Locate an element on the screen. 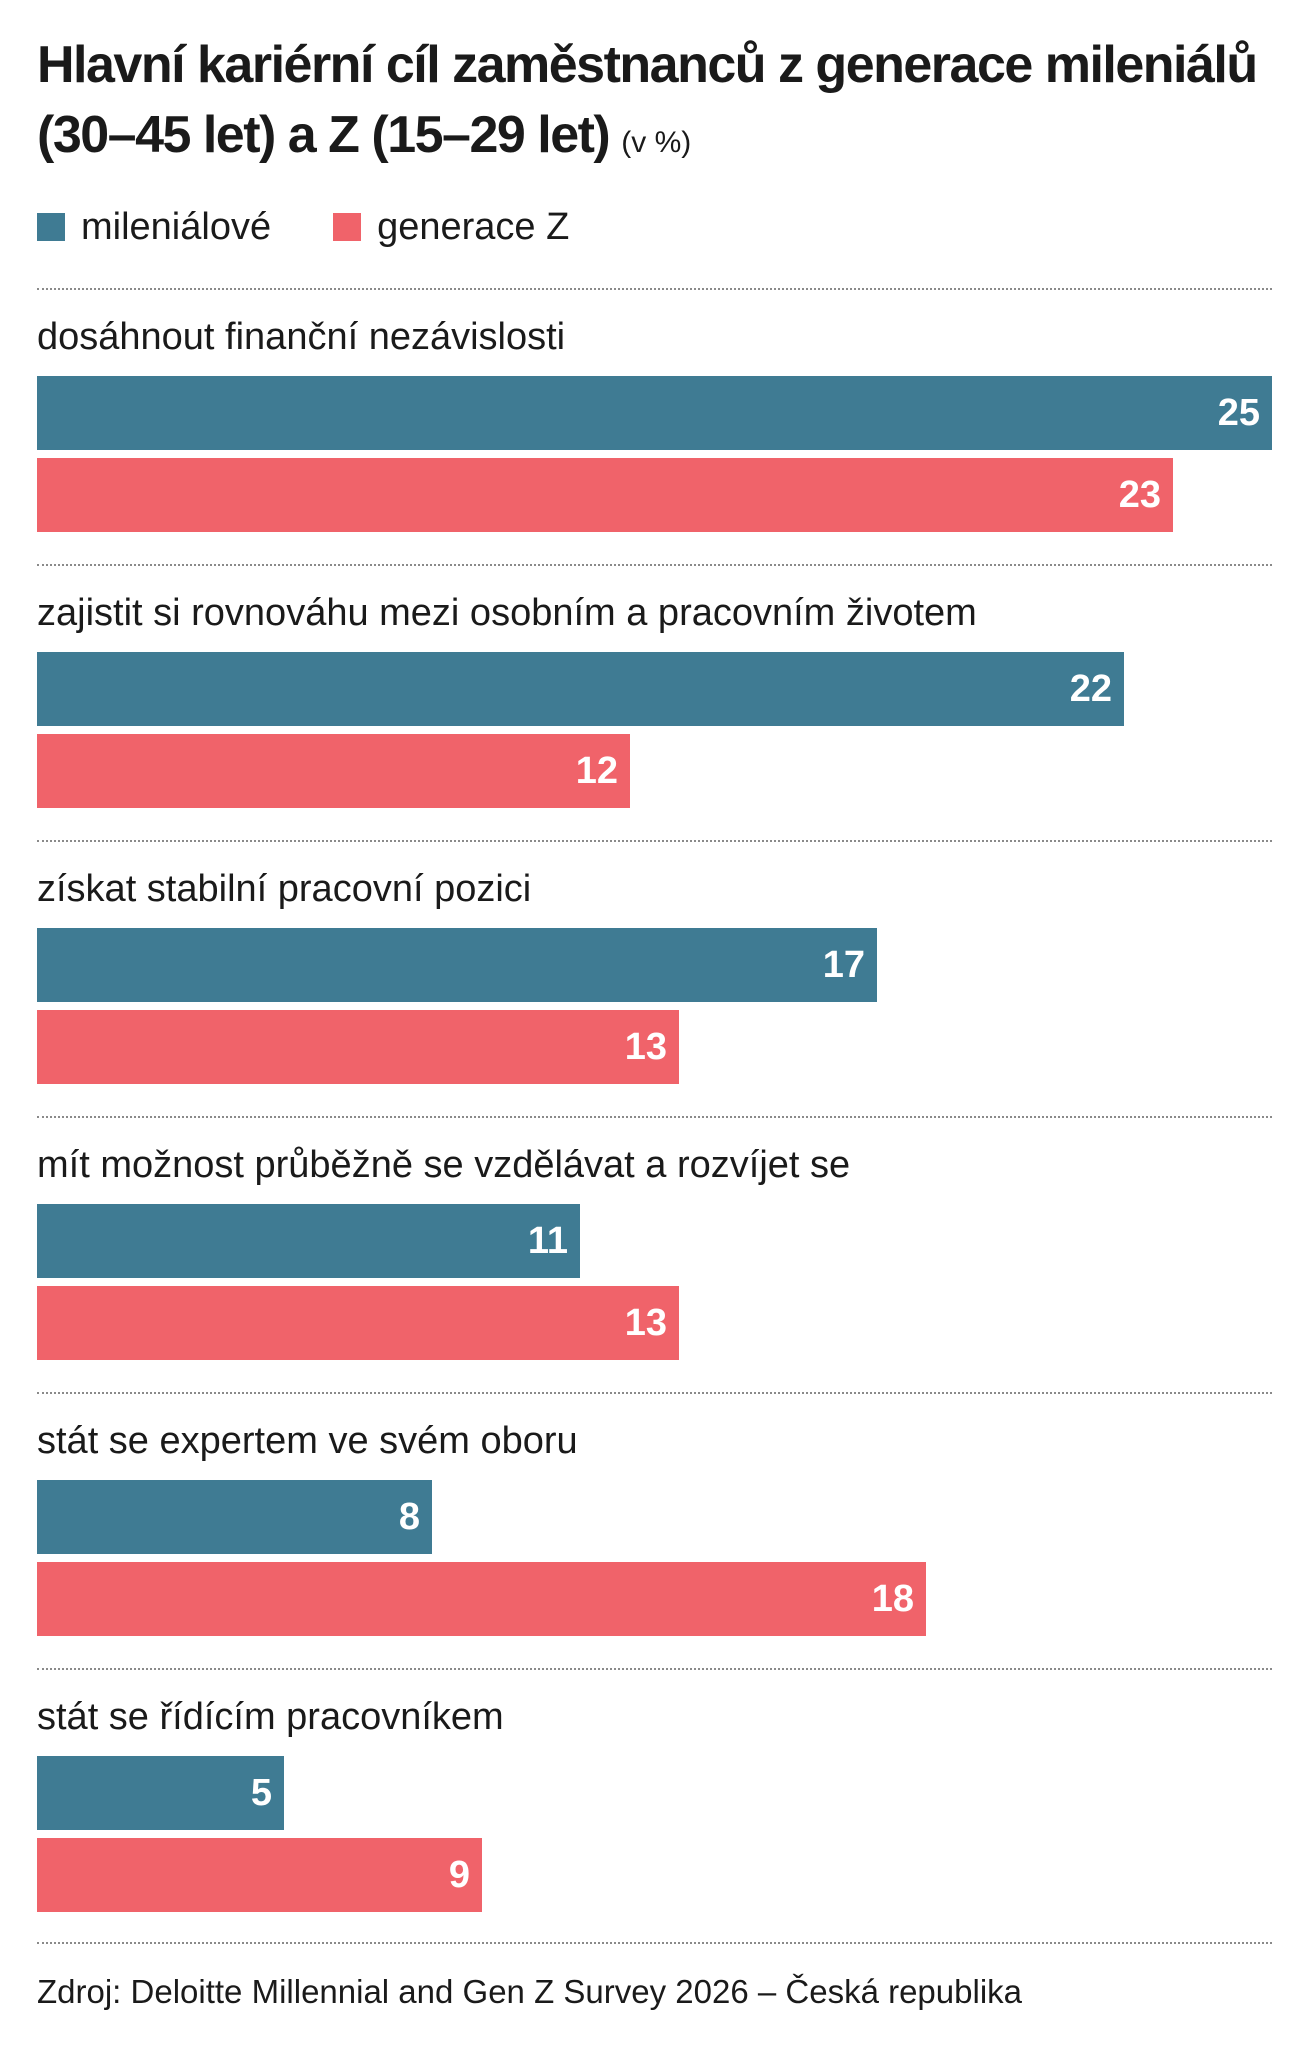 Image resolution: width=1305 pixels, height=2048 pixels. bar-genz: 12 is located at coordinates (333, 771).